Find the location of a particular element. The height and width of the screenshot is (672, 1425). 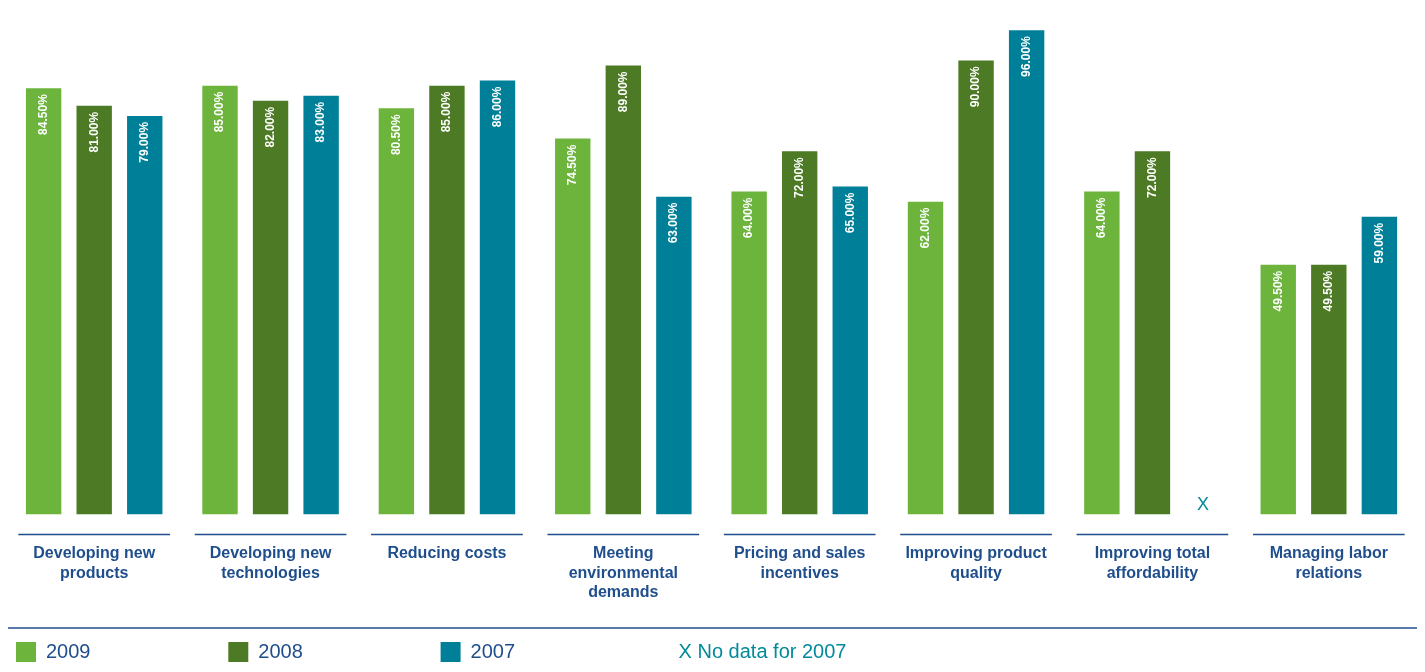

data-label: 81.00% is located at coordinates (93, 132).